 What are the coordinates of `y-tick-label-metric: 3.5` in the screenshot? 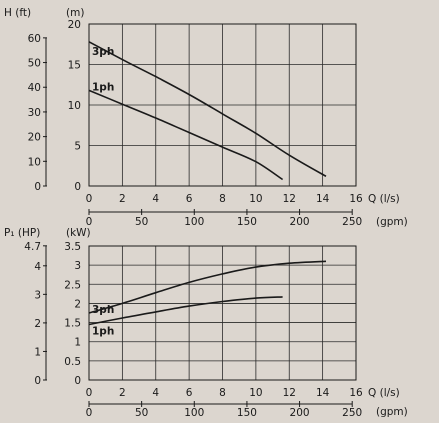 It's located at (72, 247).